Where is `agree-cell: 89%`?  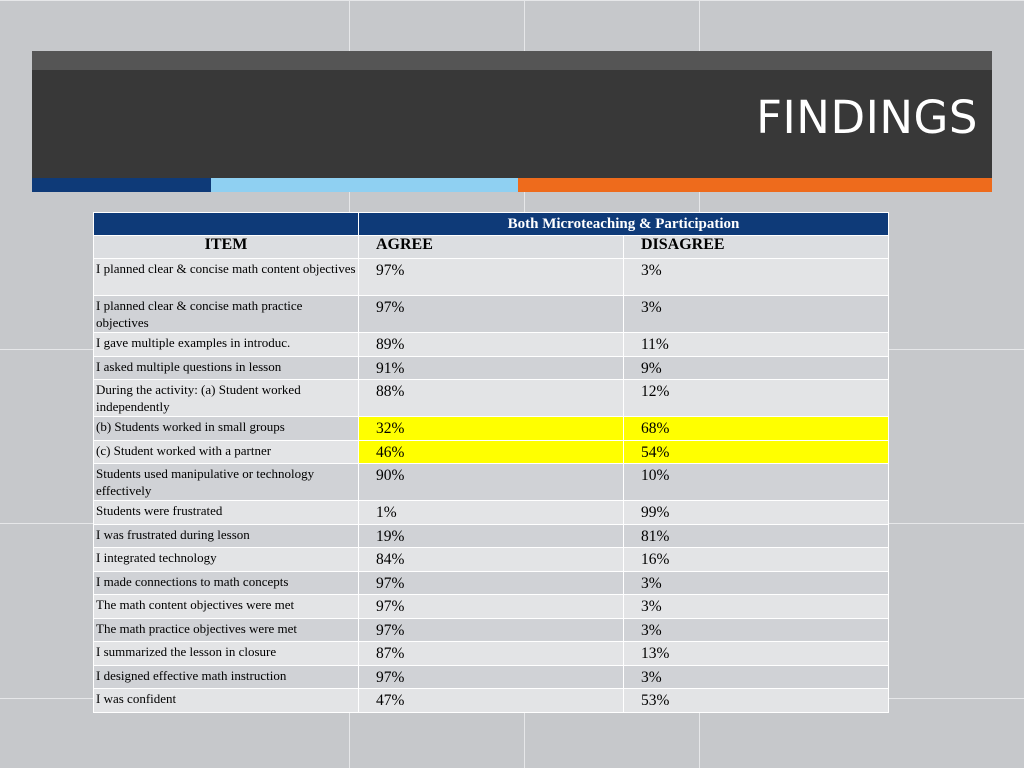
agree-cell: 89% is located at coordinates (491, 344).